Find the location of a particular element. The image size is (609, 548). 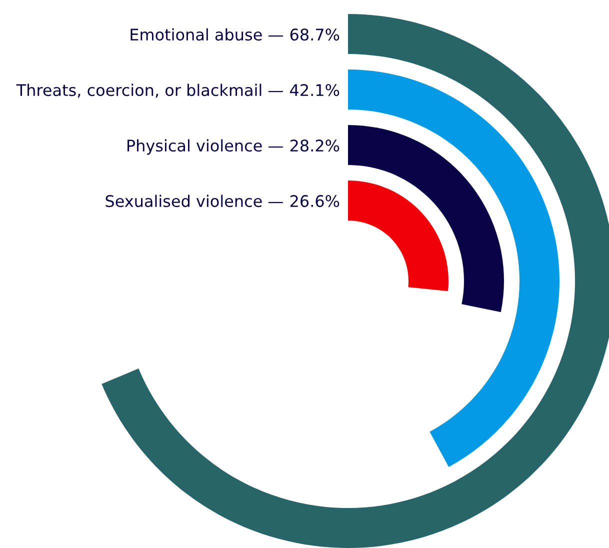

data-label: 68.7% is located at coordinates (315, 34).